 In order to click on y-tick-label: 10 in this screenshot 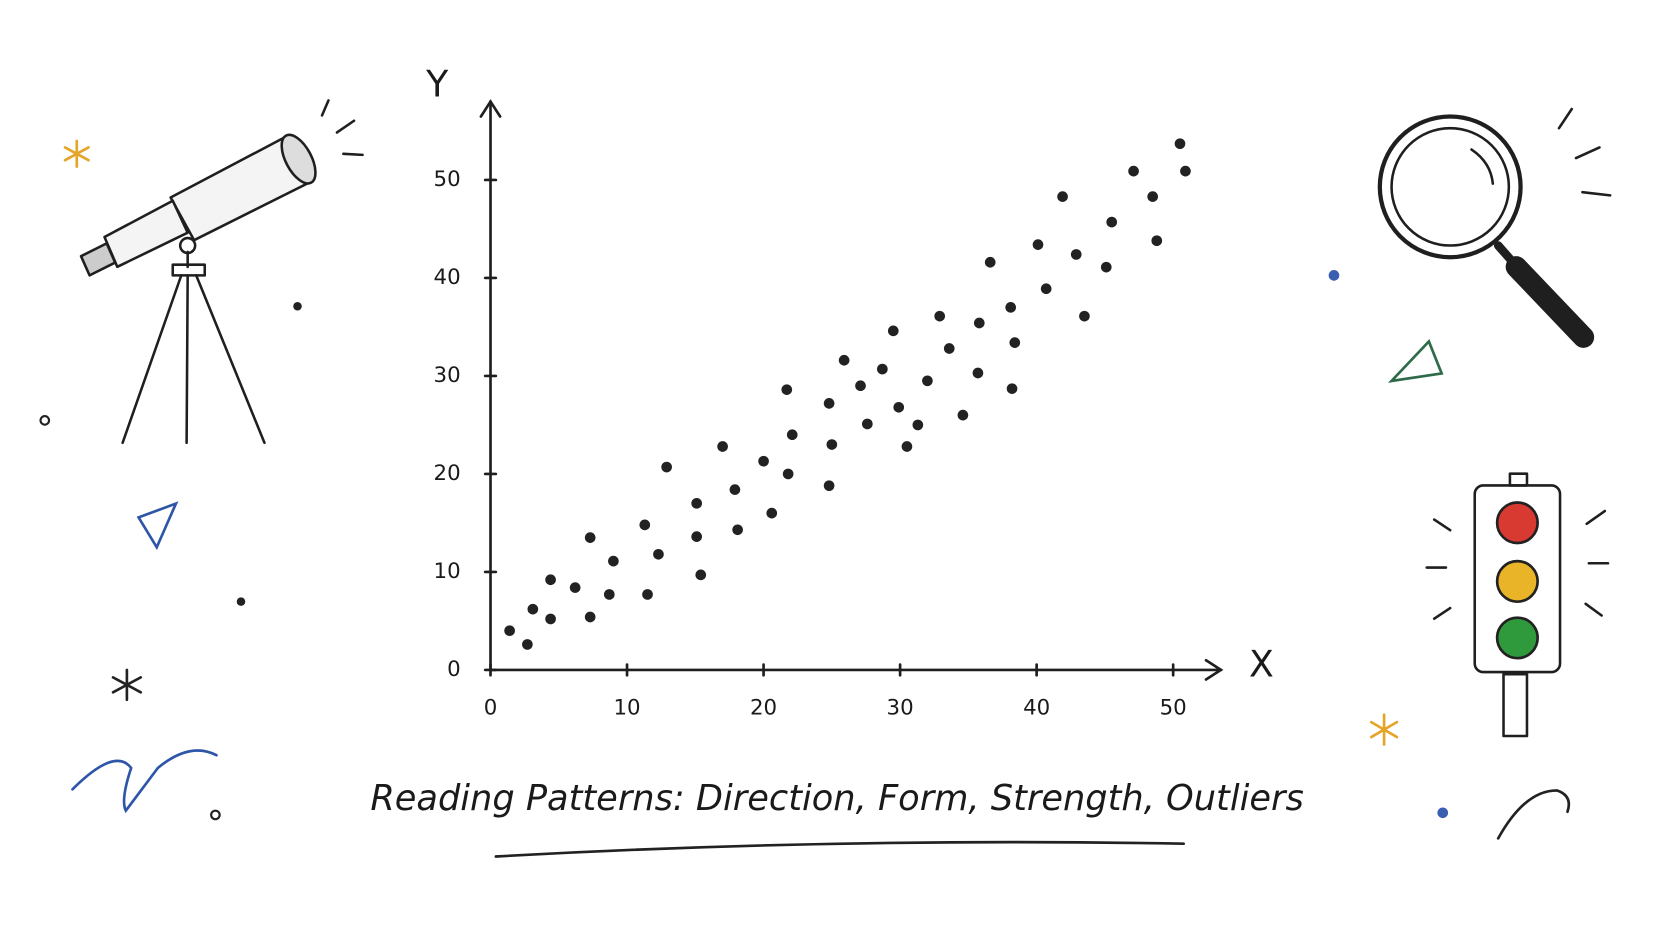, I will do `click(447, 571)`.